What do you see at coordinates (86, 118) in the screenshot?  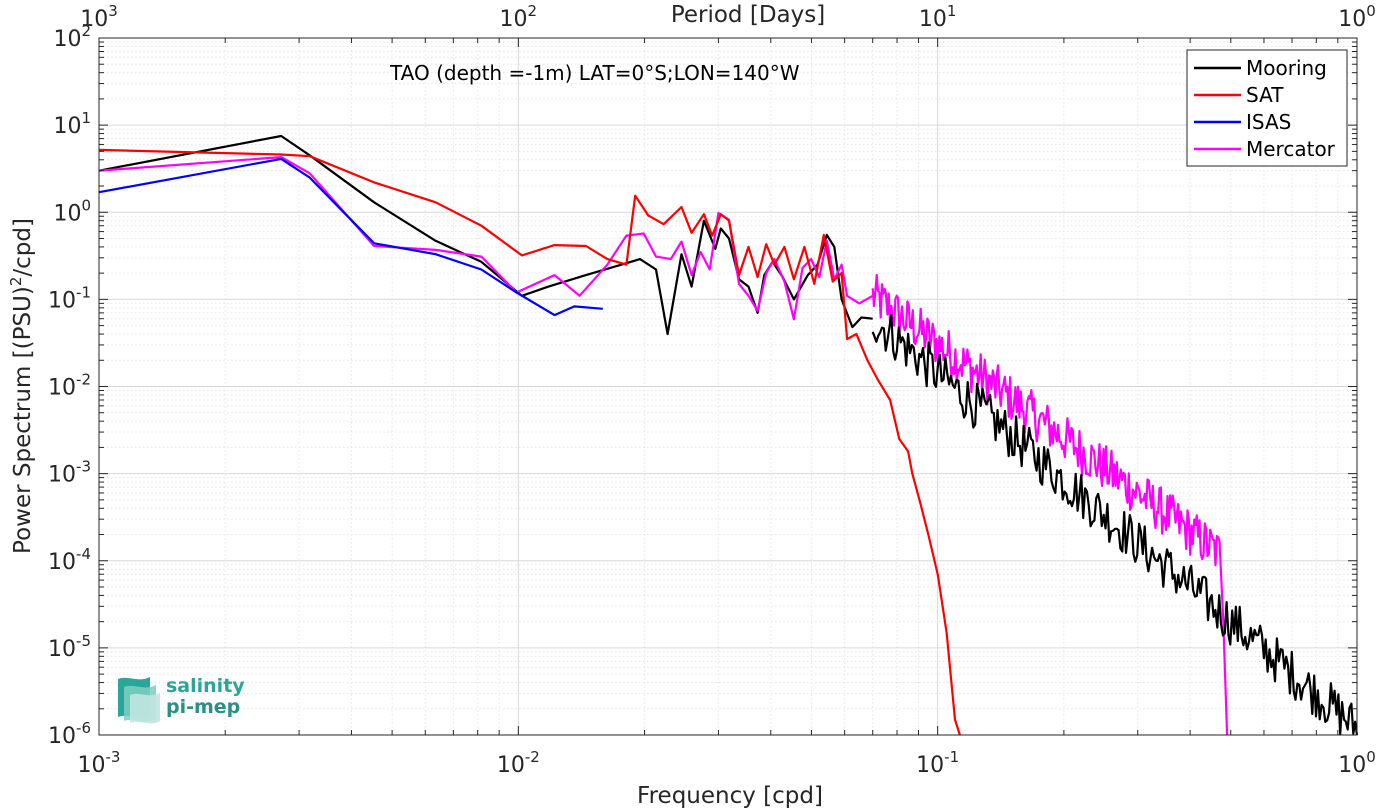 I see `y-tick-label-exponent: 1` at bounding box center [86, 118].